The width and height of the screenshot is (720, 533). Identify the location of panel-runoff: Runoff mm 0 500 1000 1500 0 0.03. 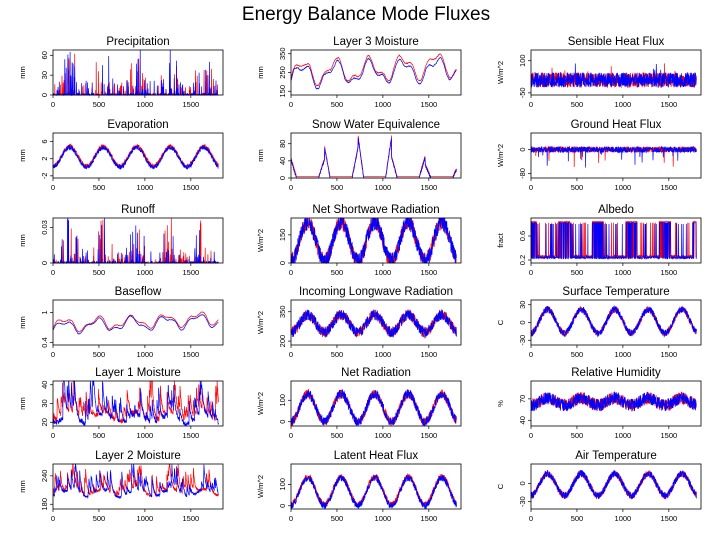
(121, 240).